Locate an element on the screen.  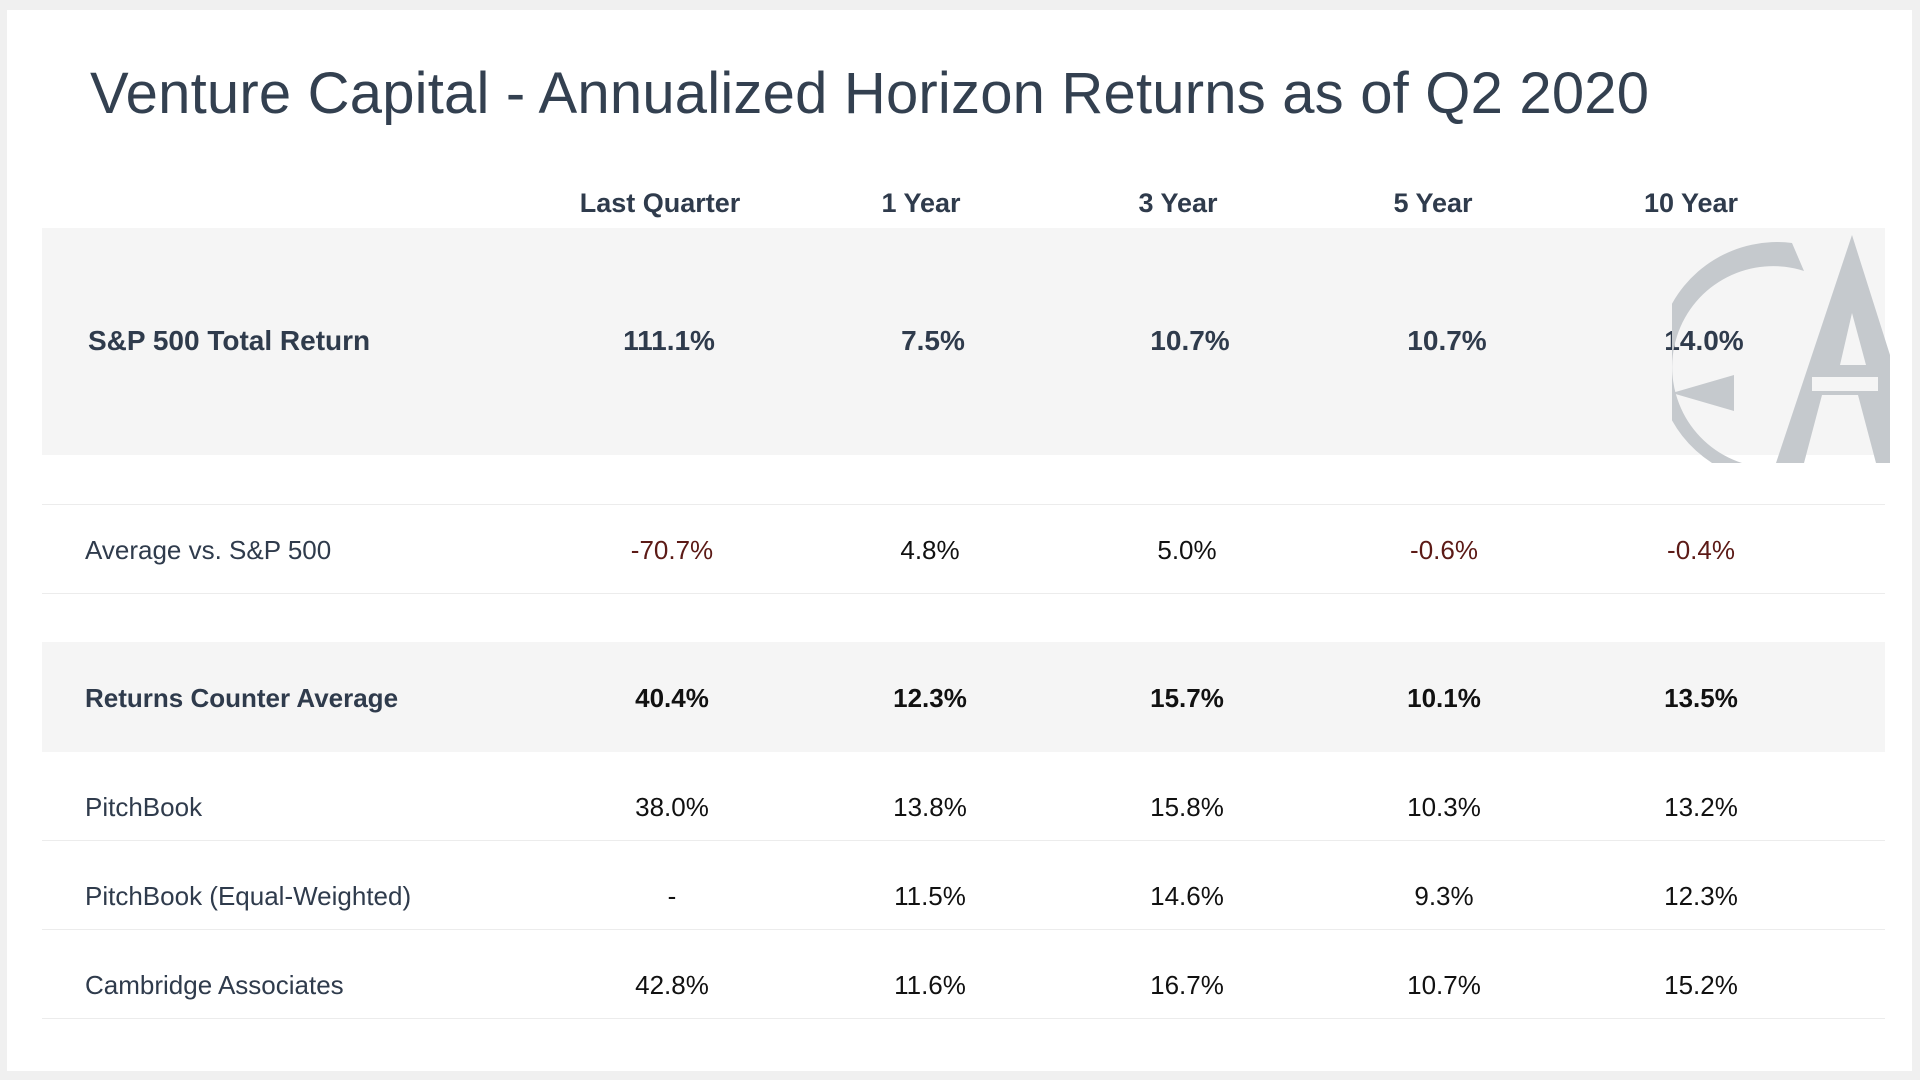
col-header-3-year: 3 Year is located at coordinates (1178, 203).